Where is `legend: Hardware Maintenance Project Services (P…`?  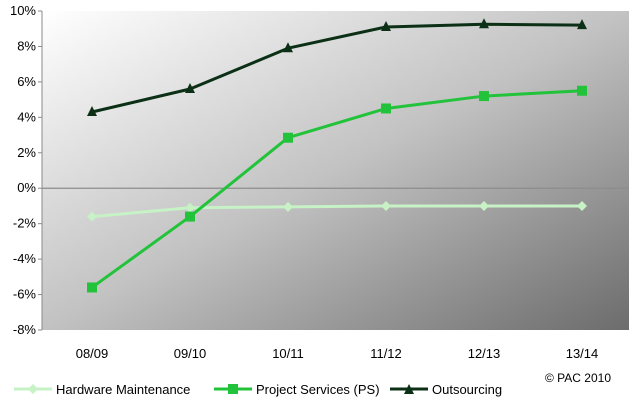
legend: Hardware Maintenance Project Services (P… is located at coordinates (314, 389).